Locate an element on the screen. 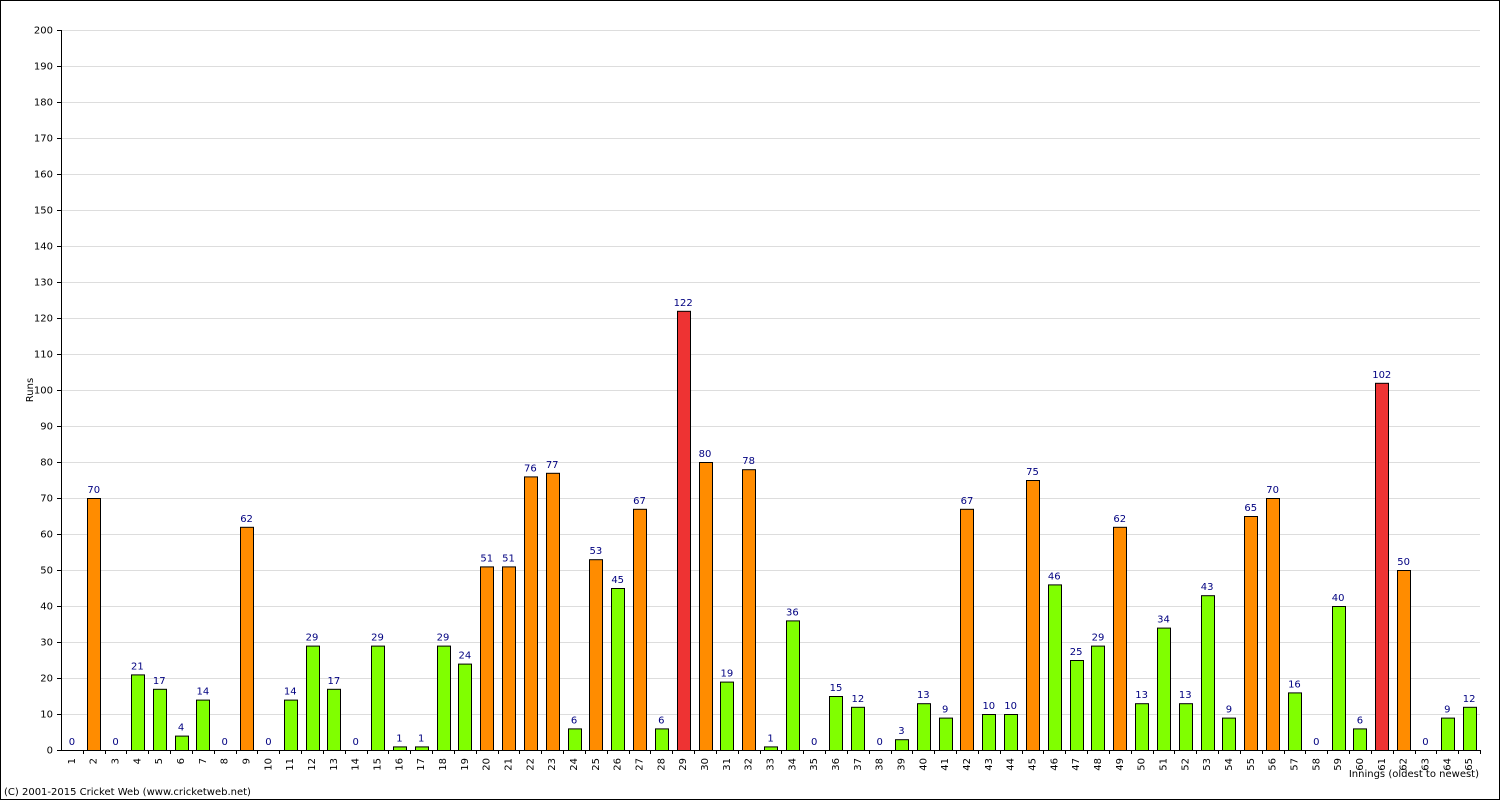  x-tick-label: 10 is located at coordinates (268, 764).